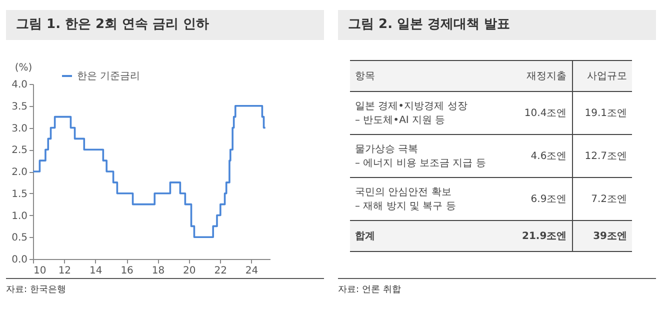 This screenshot has height=331, width=663. I want to click on text: 자료: 언론 취합, so click(497, 287).